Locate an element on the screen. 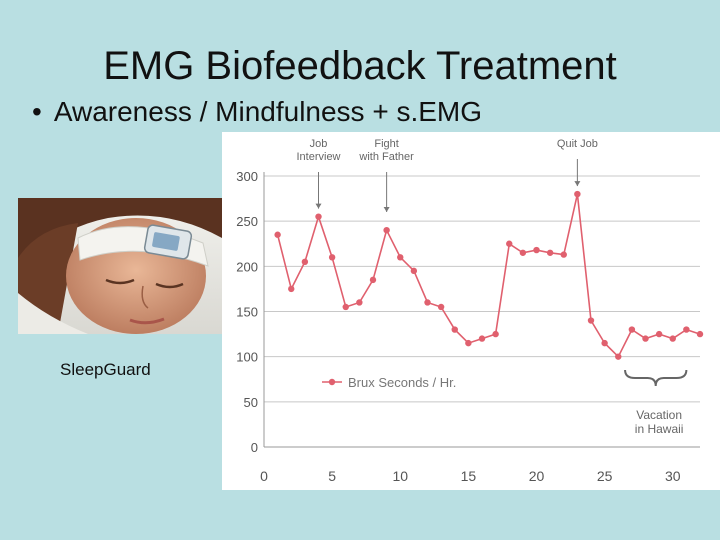 The image size is (720, 540). photo-caption: SleepGuard is located at coordinates (105, 369).